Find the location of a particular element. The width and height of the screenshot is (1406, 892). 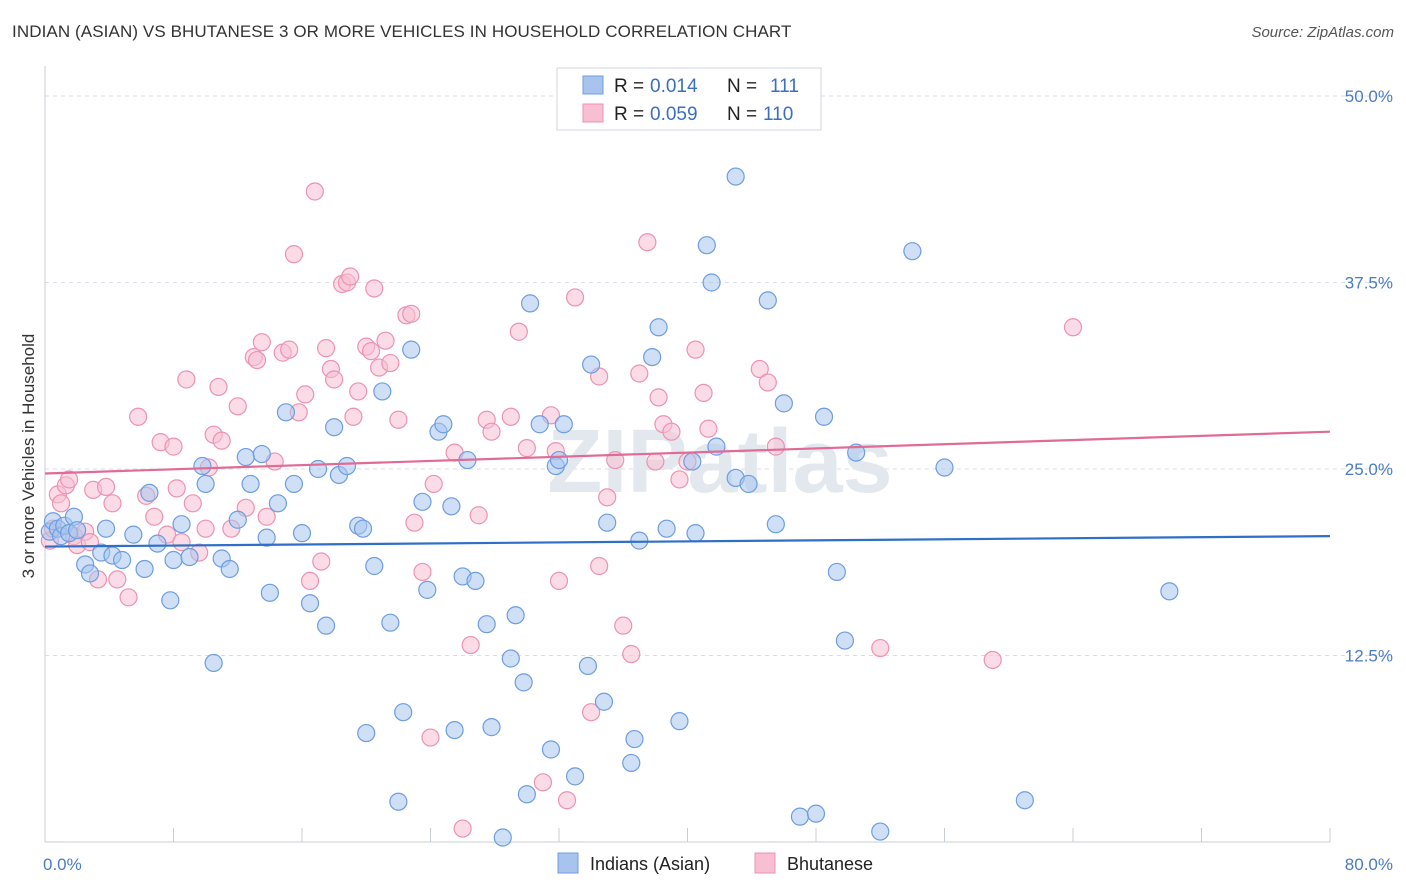

bottom-legend-swatch-pink is located at coordinates (765, 863).